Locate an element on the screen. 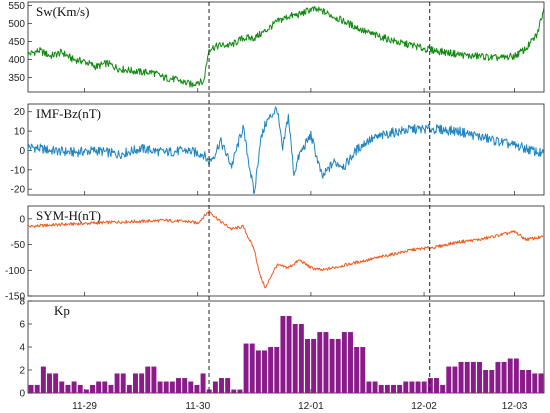  y-tick-label: 500 is located at coordinates (16, 24).